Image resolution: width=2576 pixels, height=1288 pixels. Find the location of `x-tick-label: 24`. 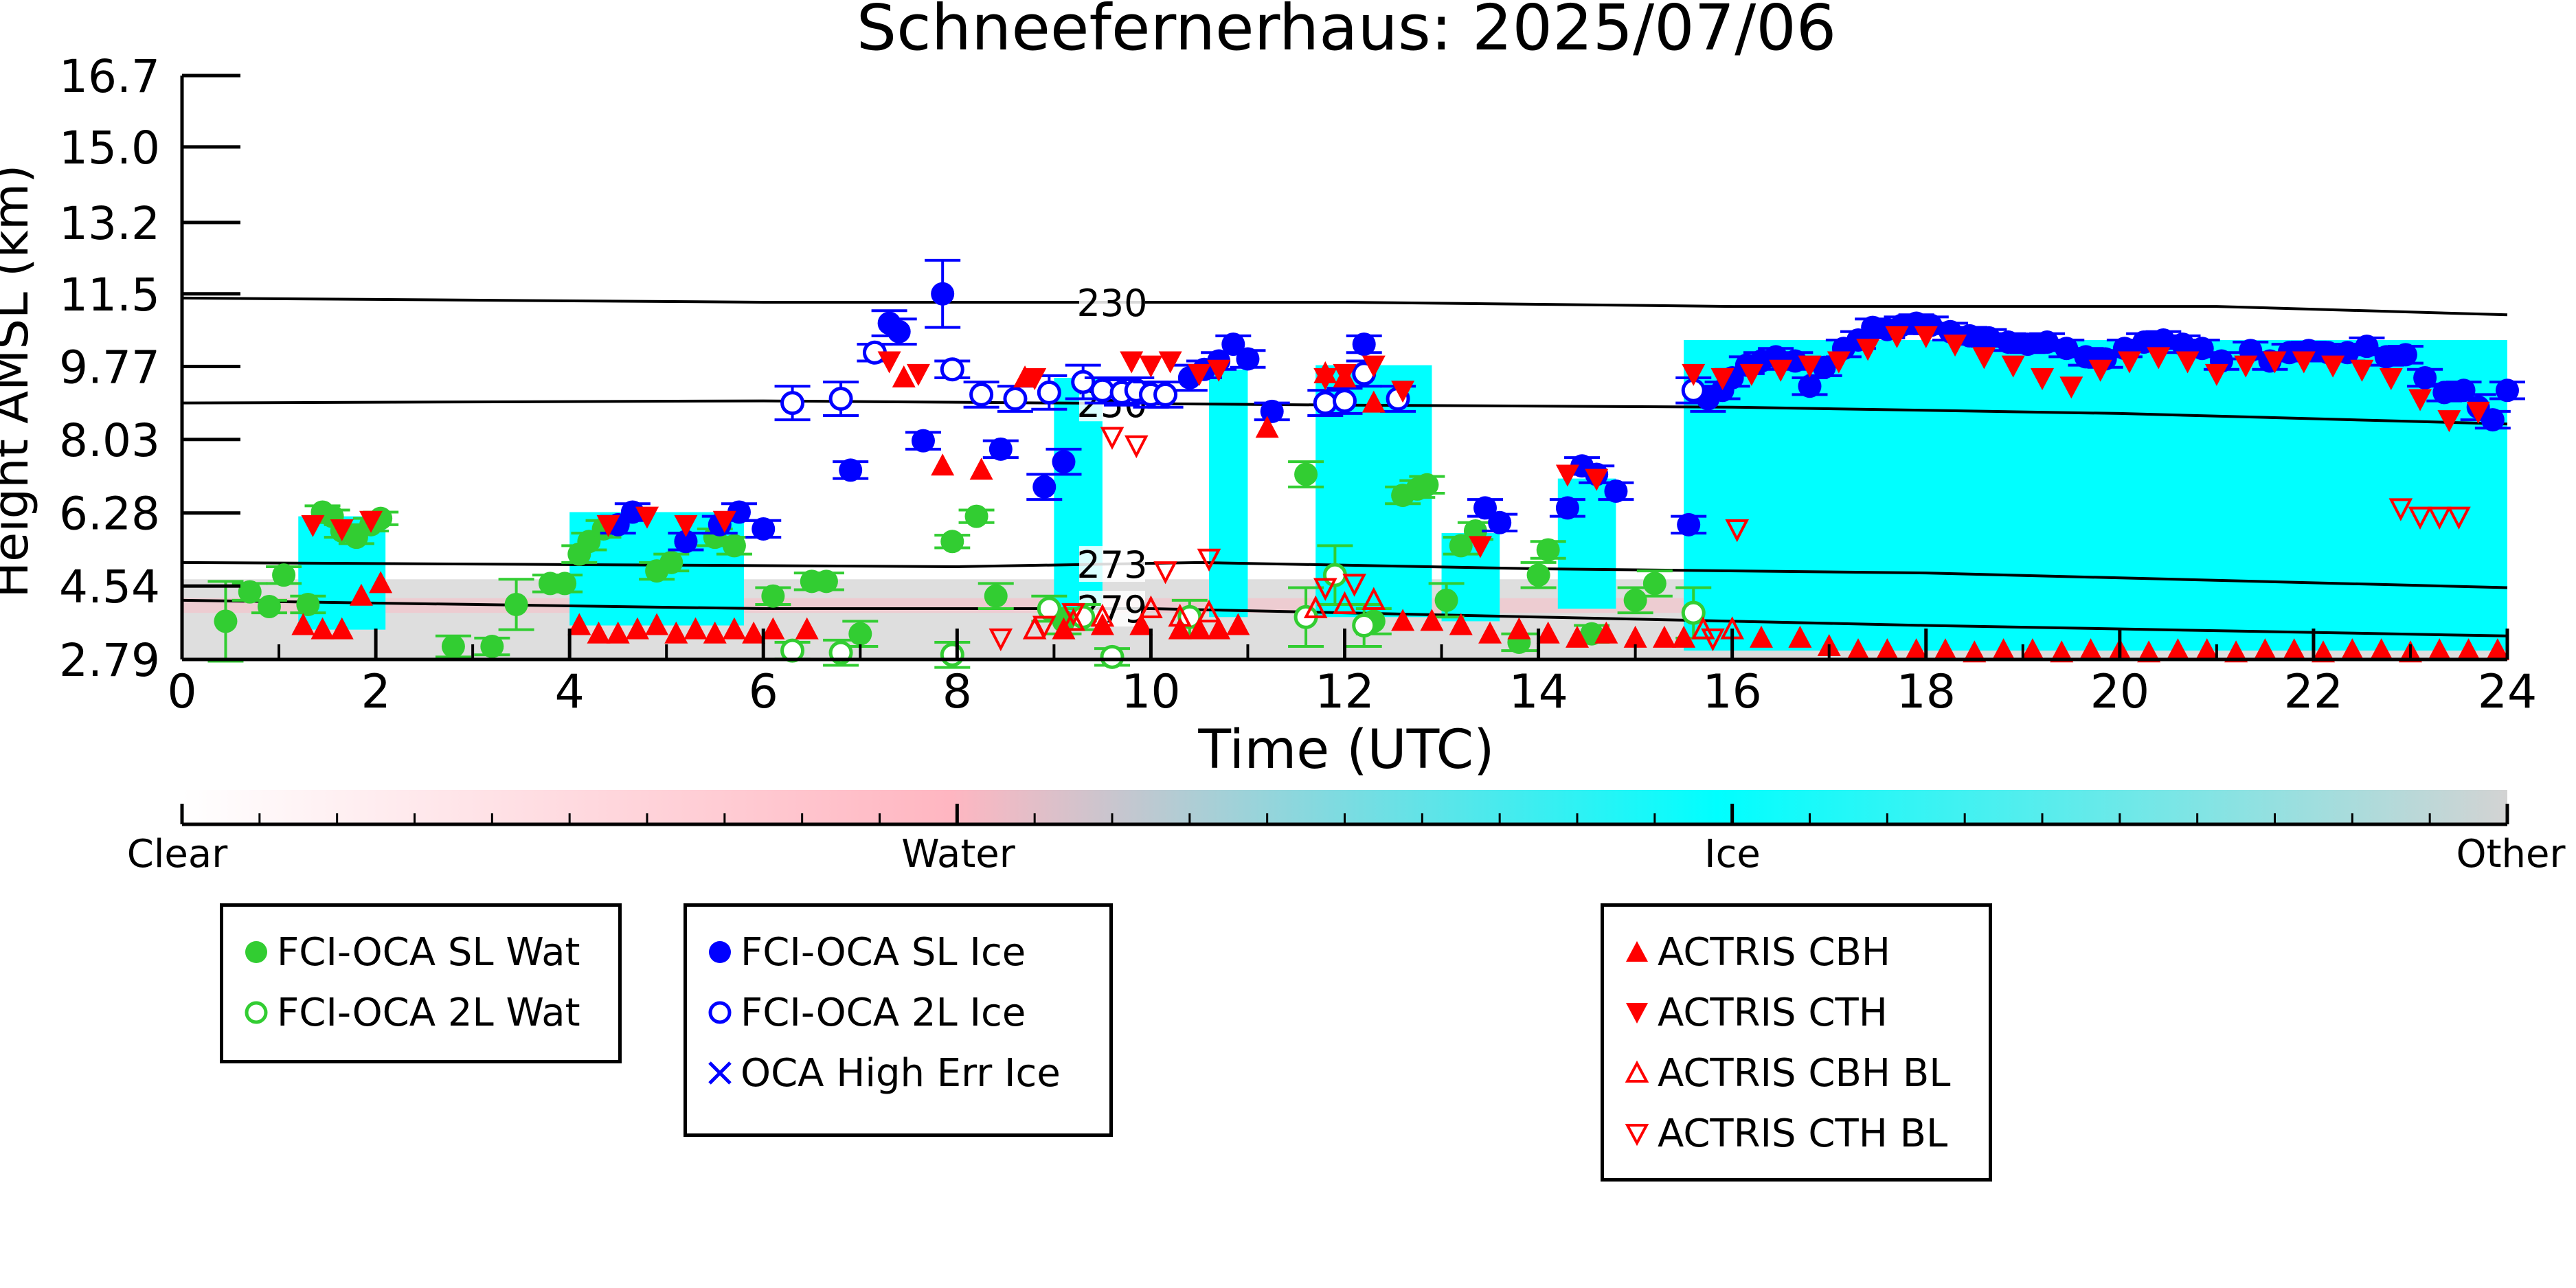

x-tick-label: 24 is located at coordinates (2508, 692).